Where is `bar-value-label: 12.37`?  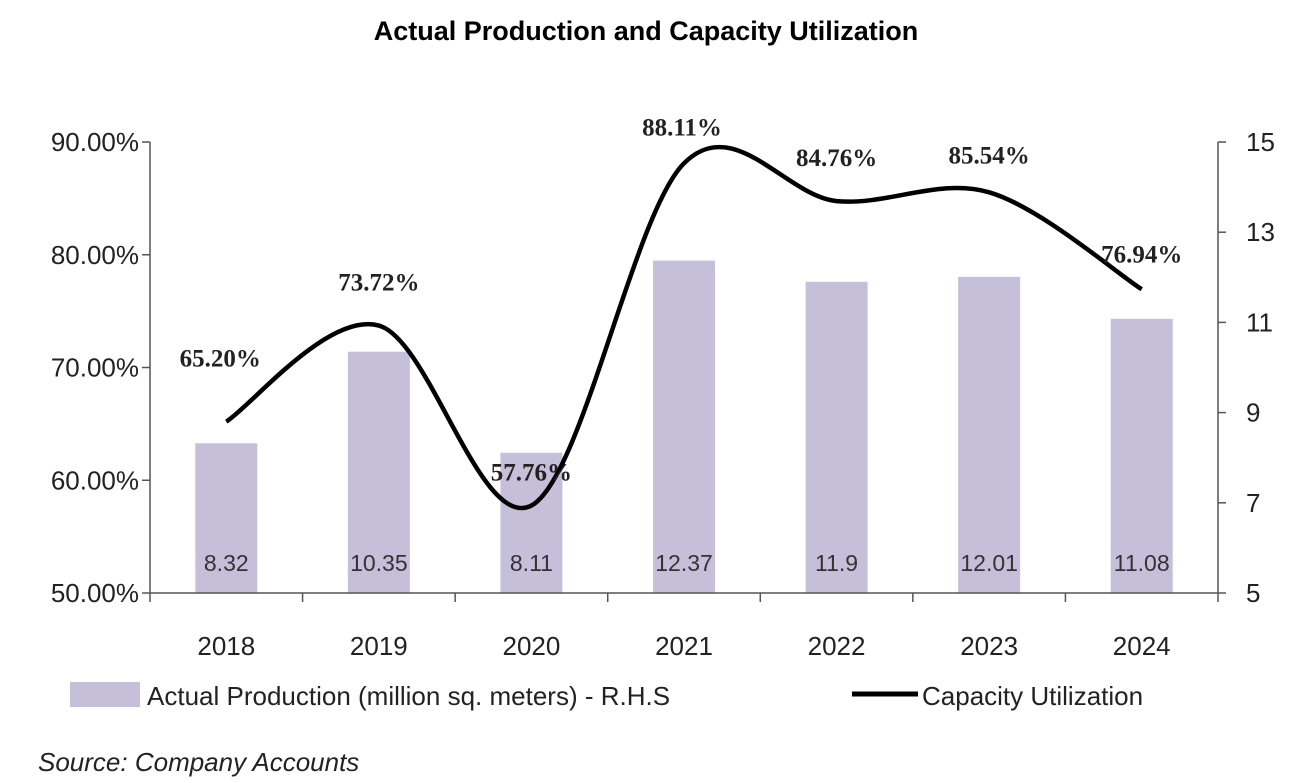 bar-value-label: 12.37 is located at coordinates (684, 563).